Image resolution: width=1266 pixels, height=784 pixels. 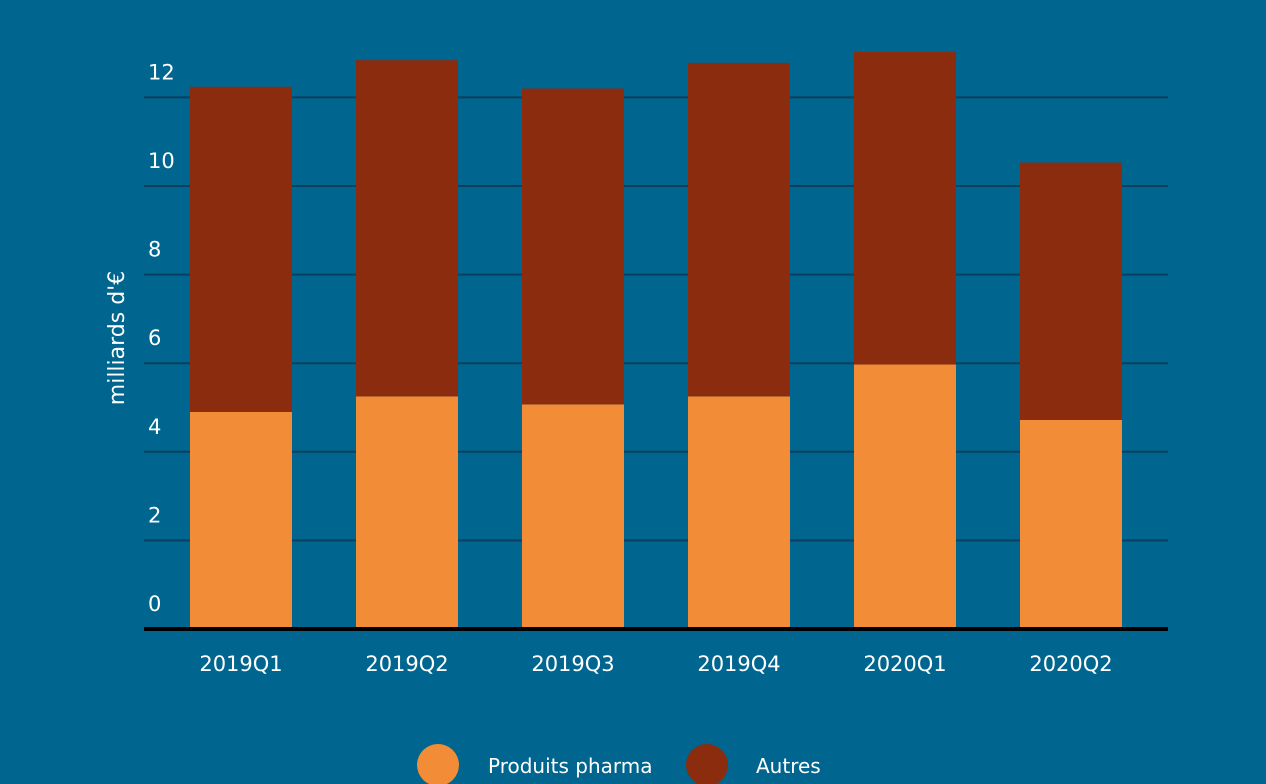 I want to click on y-tick-label-6: 6, so click(x=154, y=338).